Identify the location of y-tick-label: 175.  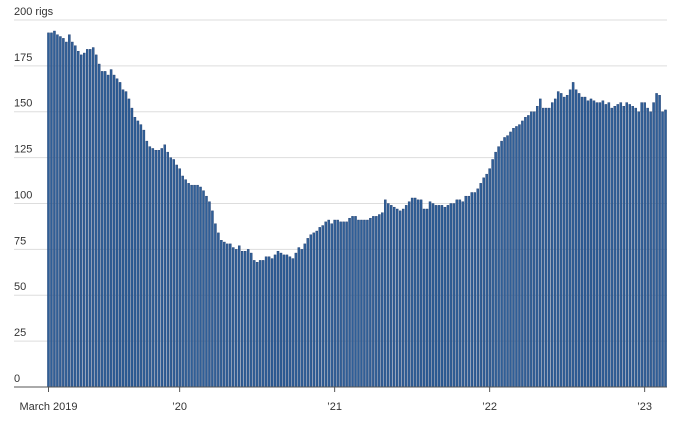
(23, 58).